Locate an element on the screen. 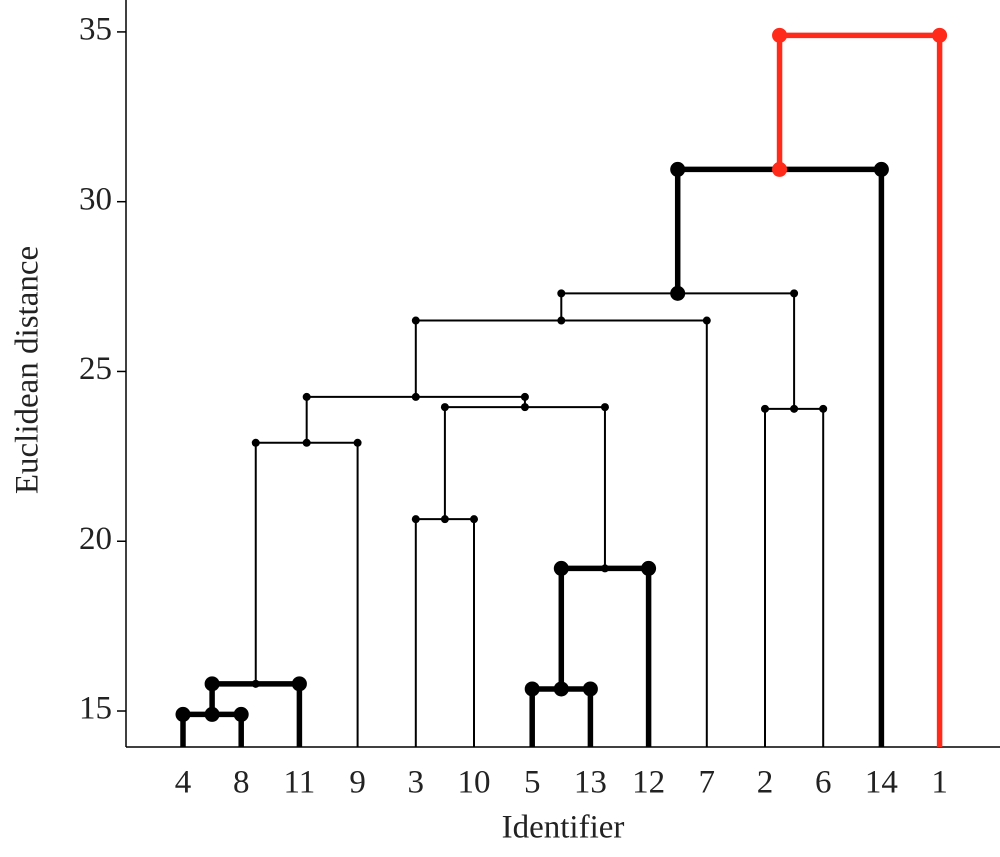 This screenshot has width=1000, height=857. leaf-label: 4 is located at coordinates (183, 783).